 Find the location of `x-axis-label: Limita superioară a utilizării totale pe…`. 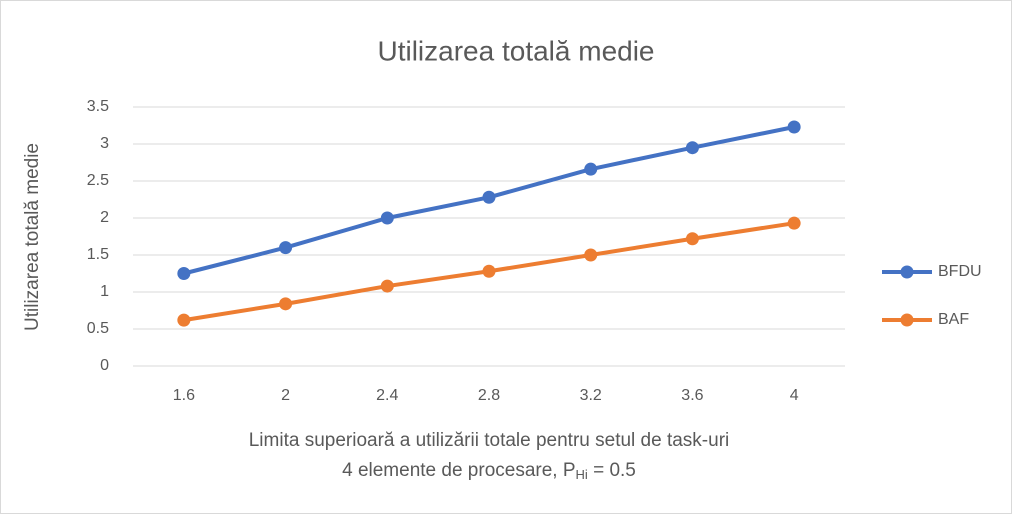

x-axis-label: Limita superioară a utilizării totale pe… is located at coordinates (489, 440).